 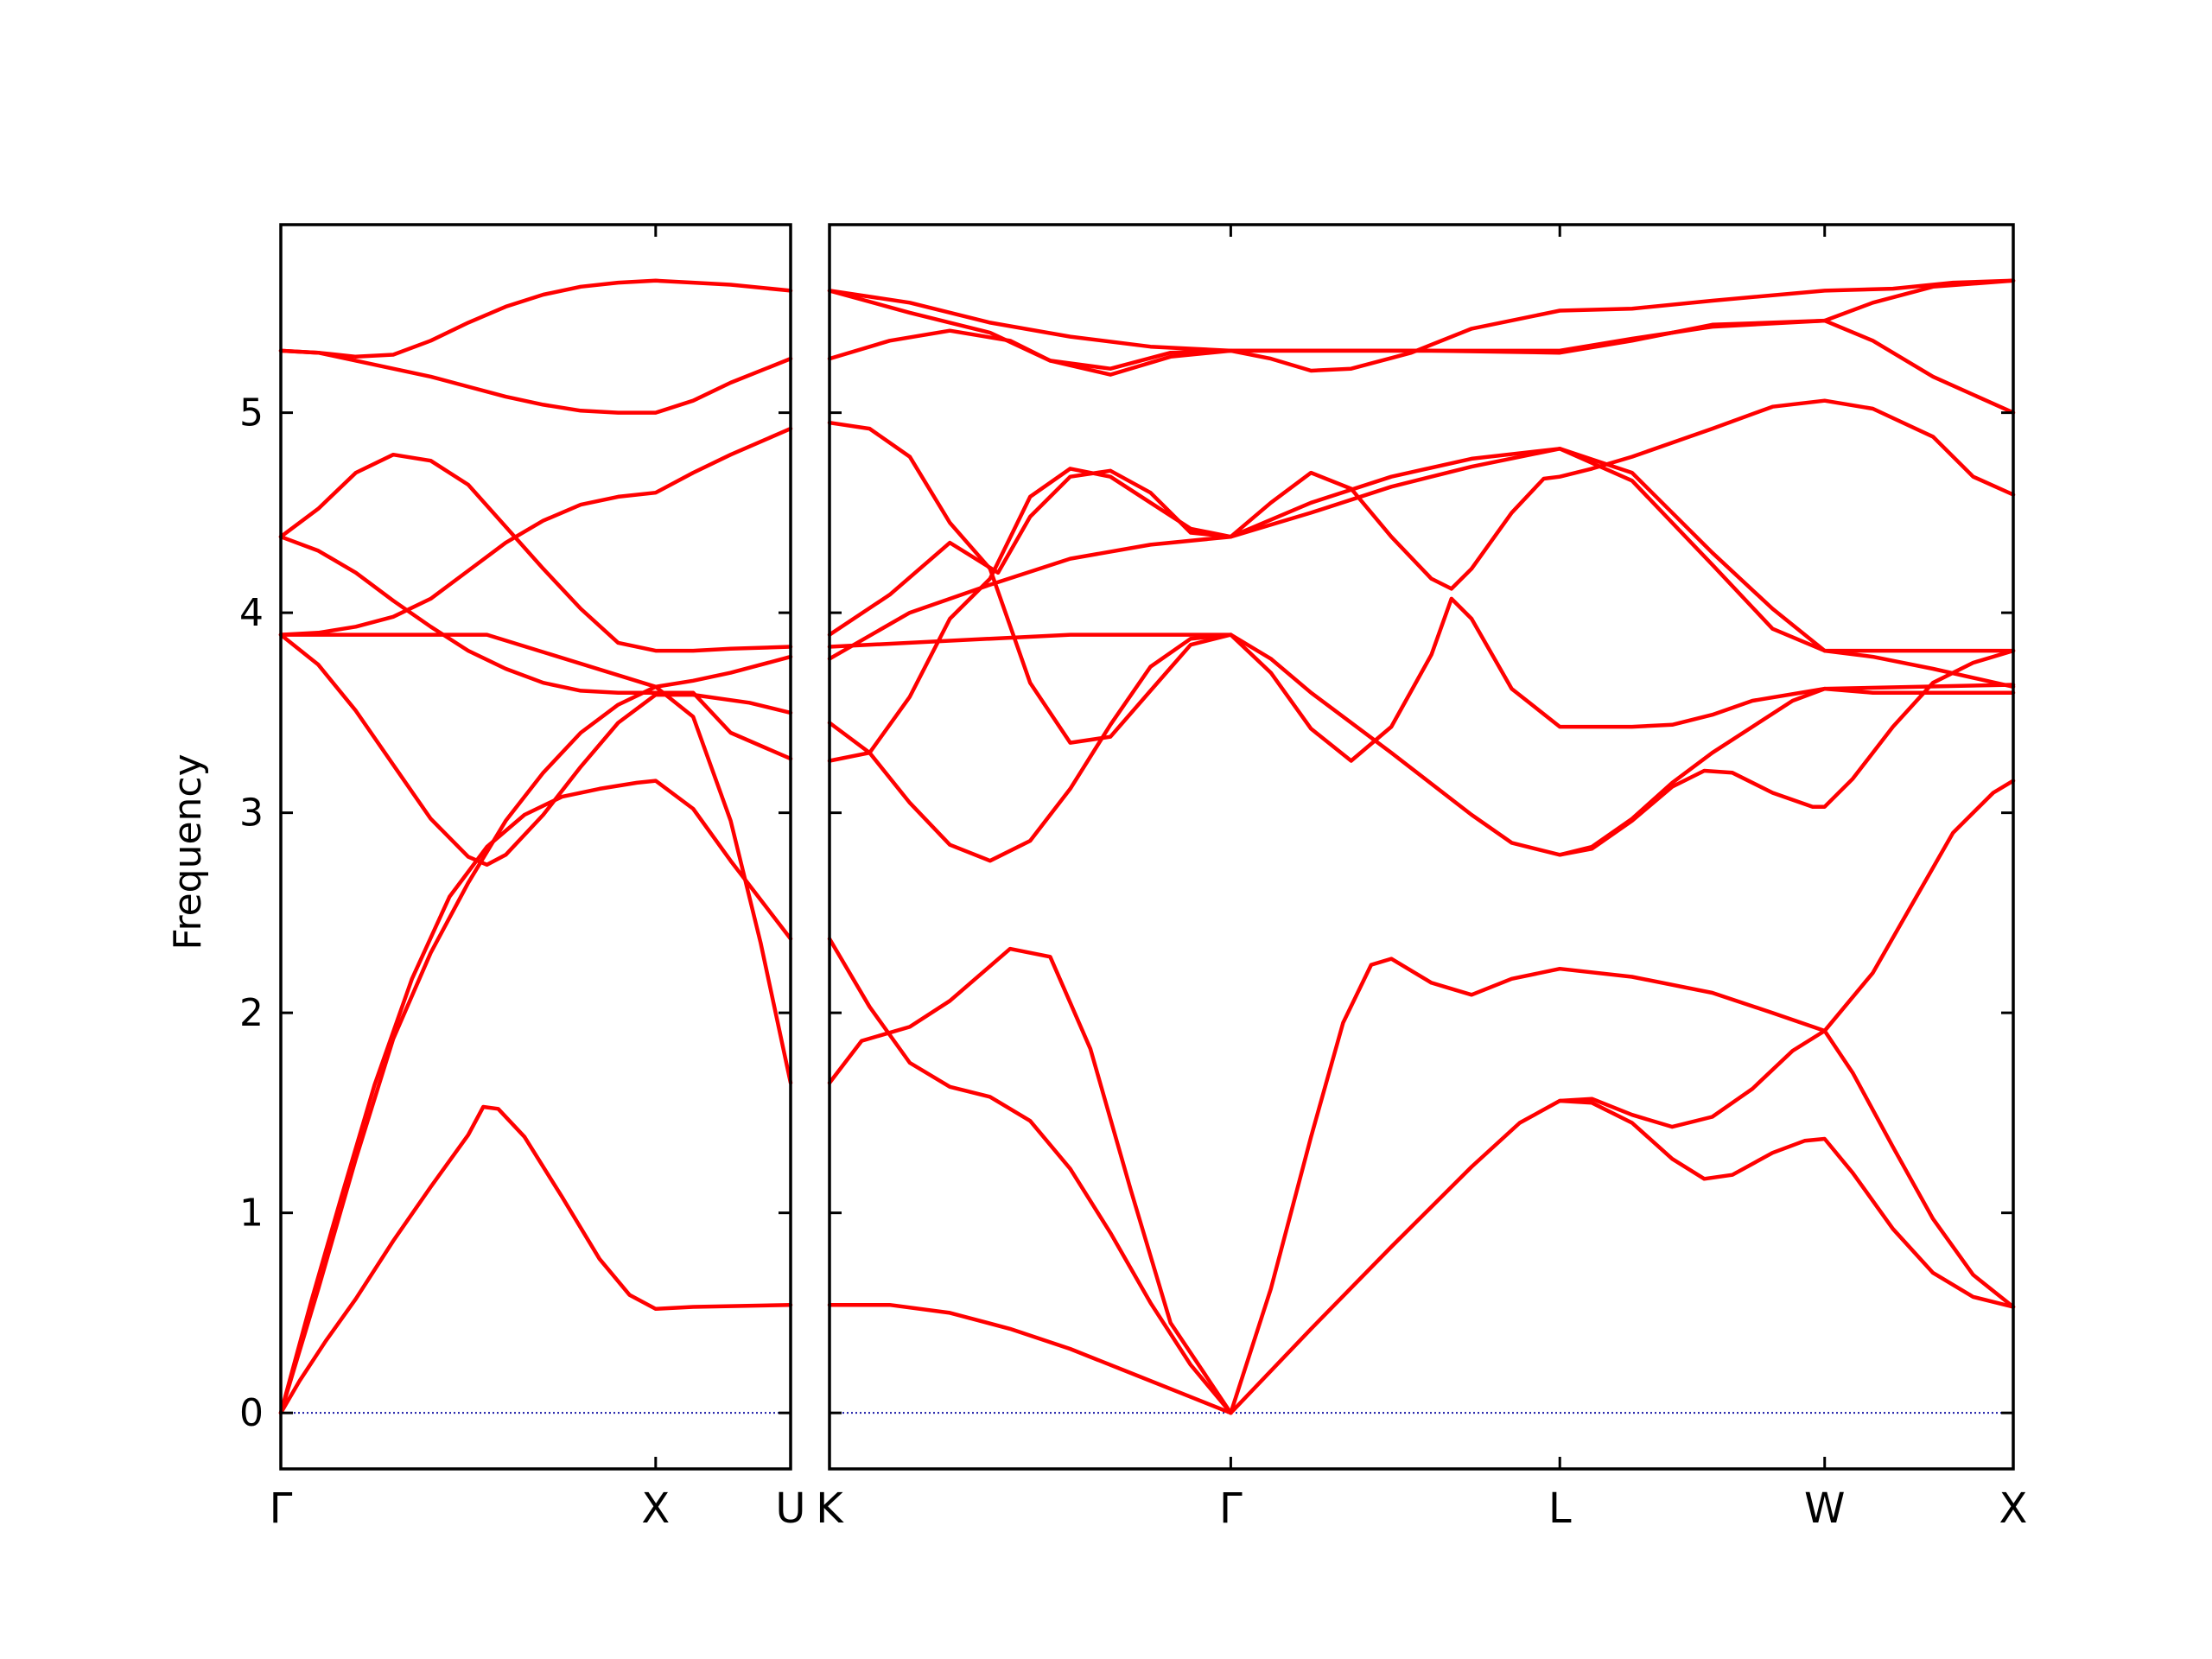 What do you see at coordinates (790, 1508) in the screenshot?
I see `kpoint-label: U` at bounding box center [790, 1508].